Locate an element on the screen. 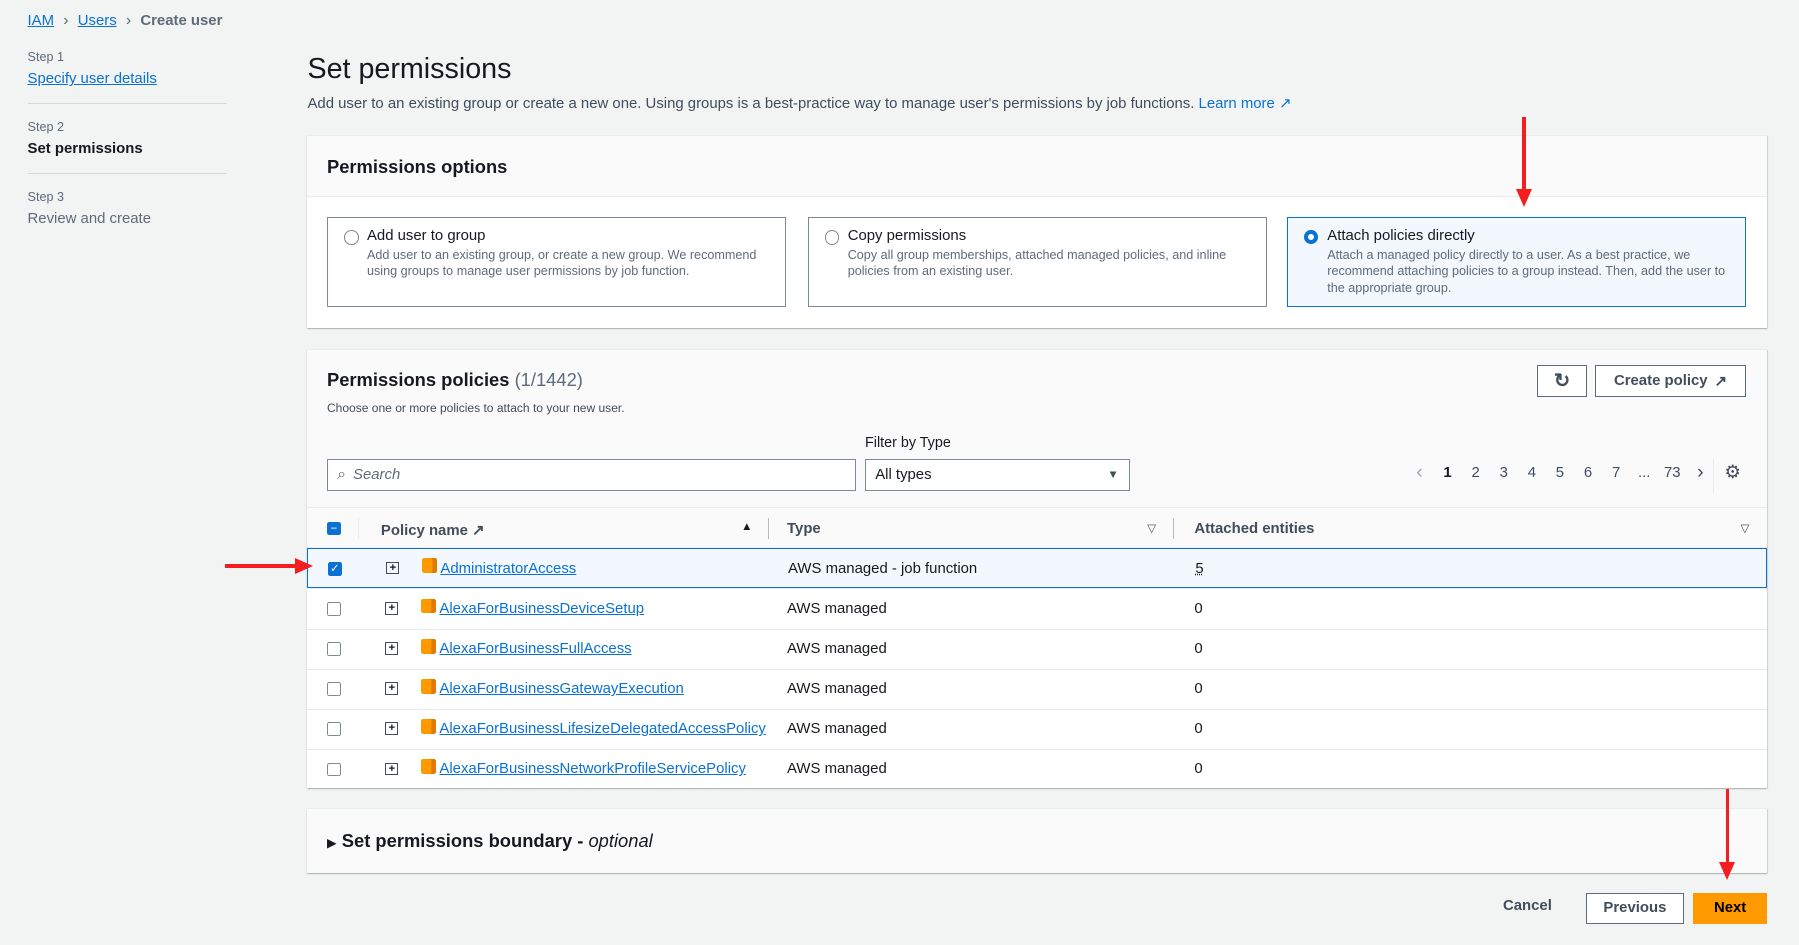  chevron-right-icon: › is located at coordinates (66, 20).